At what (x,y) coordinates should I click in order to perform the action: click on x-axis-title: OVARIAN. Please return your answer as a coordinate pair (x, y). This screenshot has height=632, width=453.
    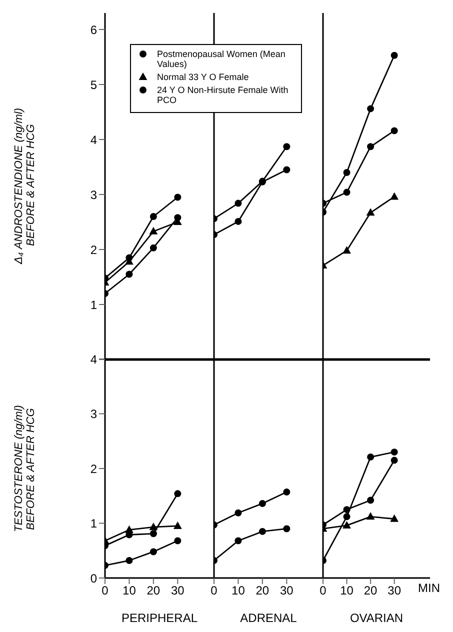
    Looking at the image, I should click on (377, 618).